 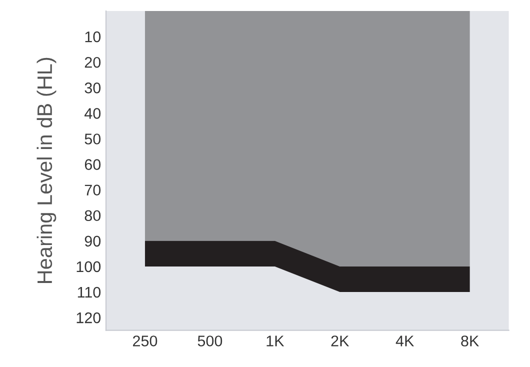 I want to click on y-tick-label: 20, so click(x=92, y=62).